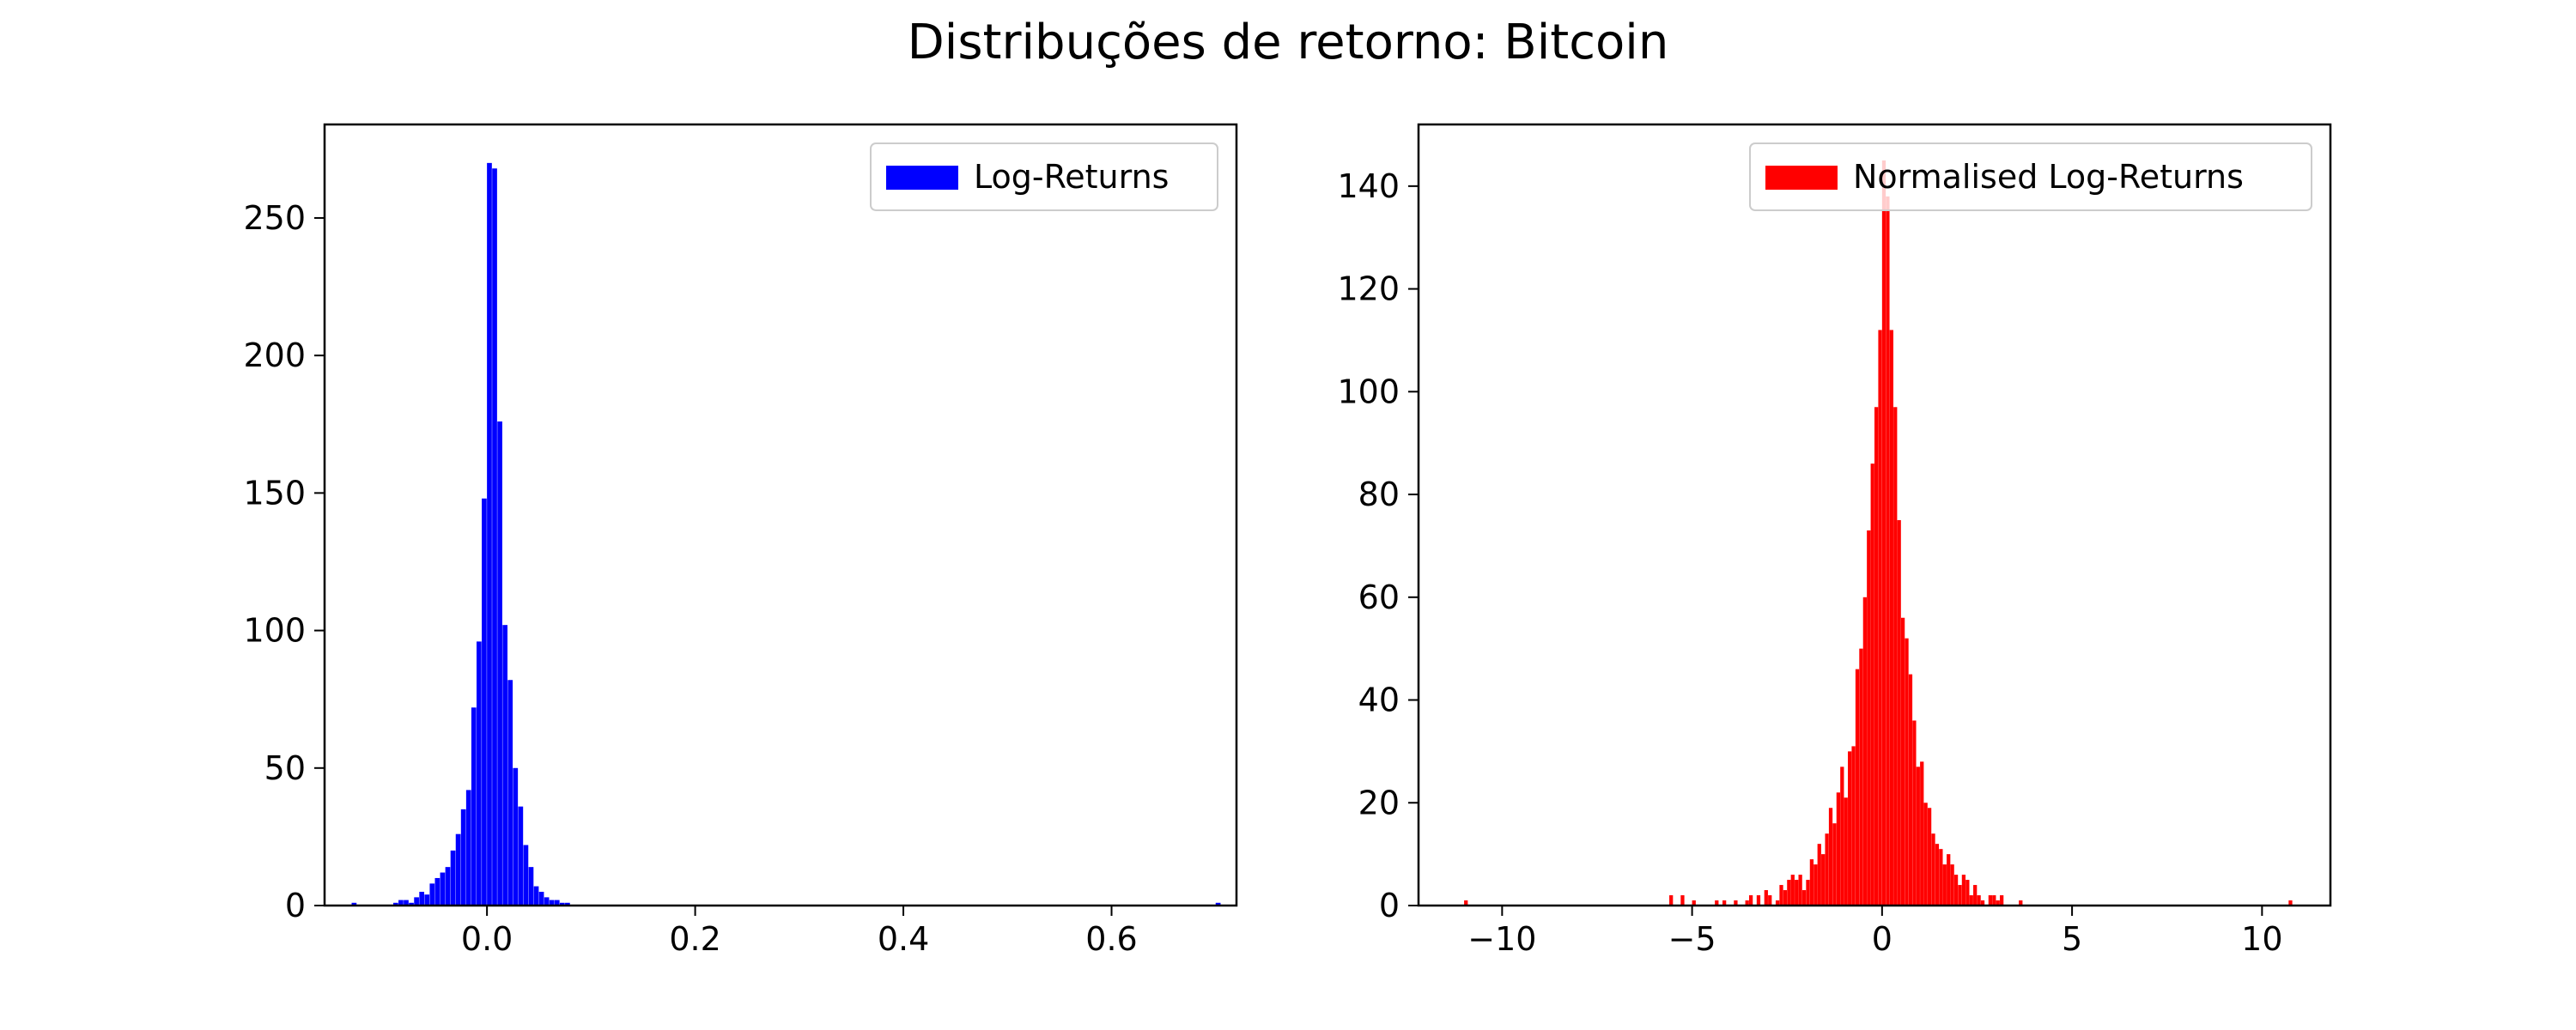 The height and width of the screenshot is (1030, 2576). I want to click on y-tick-label: 100, so click(274, 631).